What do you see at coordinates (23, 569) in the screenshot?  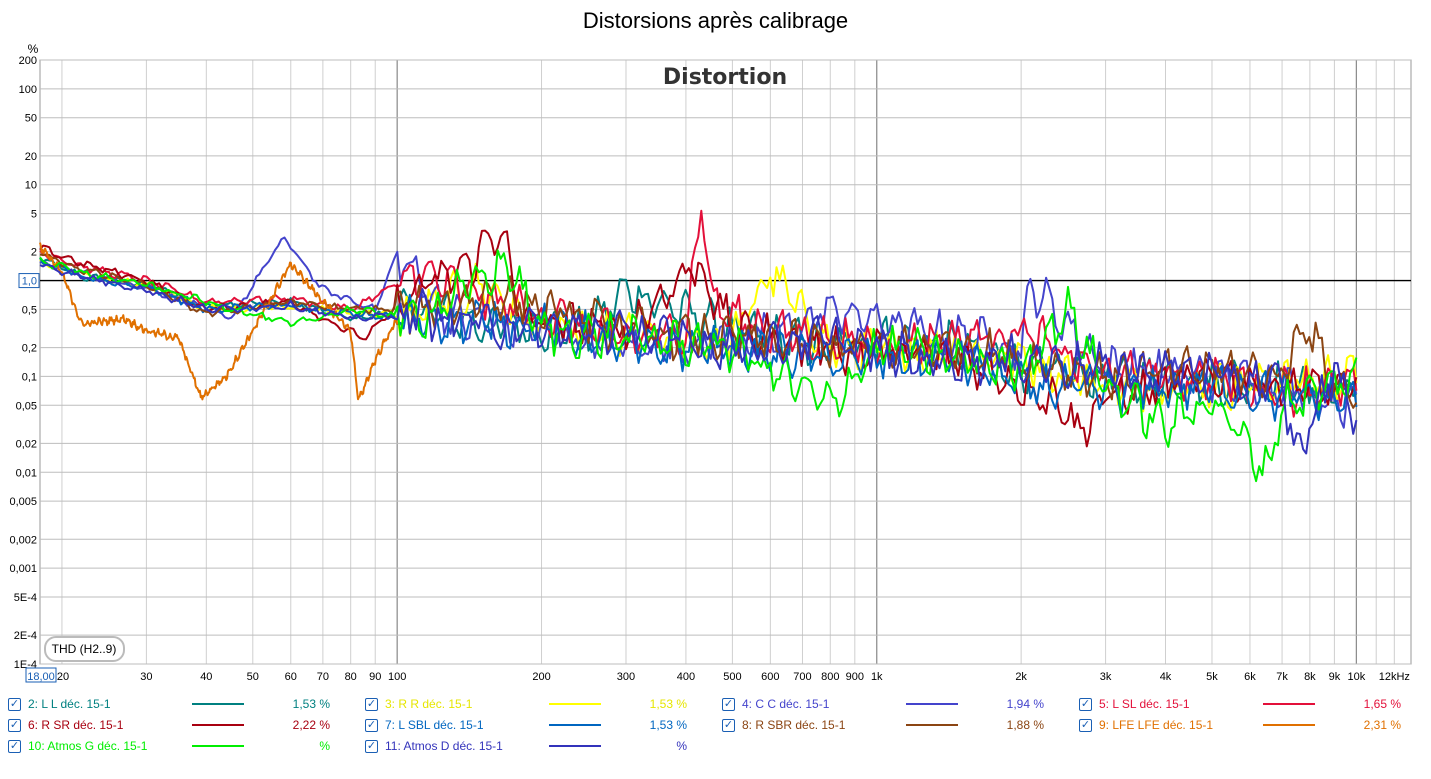 I see `y-tick-label: 0,001` at bounding box center [23, 569].